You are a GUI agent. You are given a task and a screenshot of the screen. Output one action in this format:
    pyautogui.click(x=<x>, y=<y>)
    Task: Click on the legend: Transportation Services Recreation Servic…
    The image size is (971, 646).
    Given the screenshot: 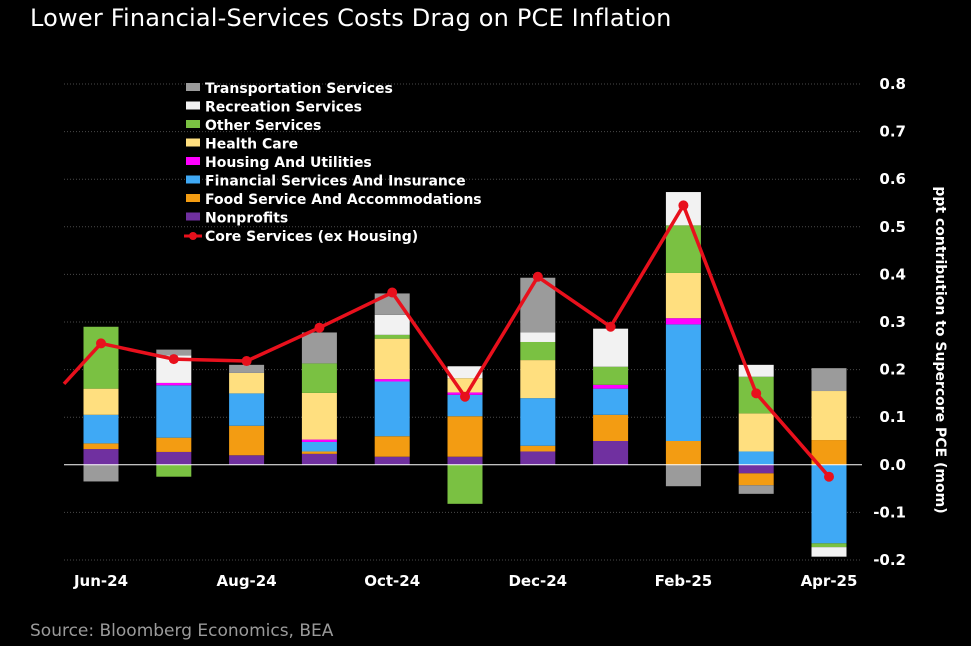 What is the action you would take?
    pyautogui.click(x=333, y=163)
    